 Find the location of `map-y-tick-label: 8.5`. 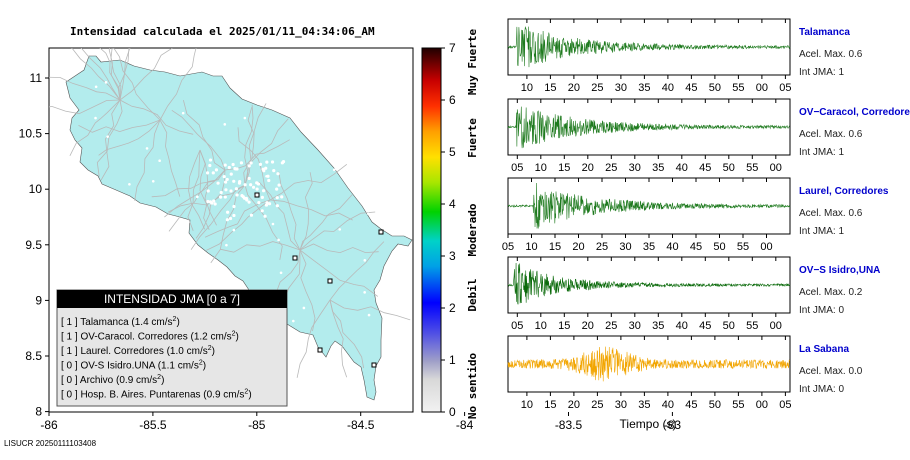

map-y-tick-label: 8.5 is located at coordinates (33, 356).